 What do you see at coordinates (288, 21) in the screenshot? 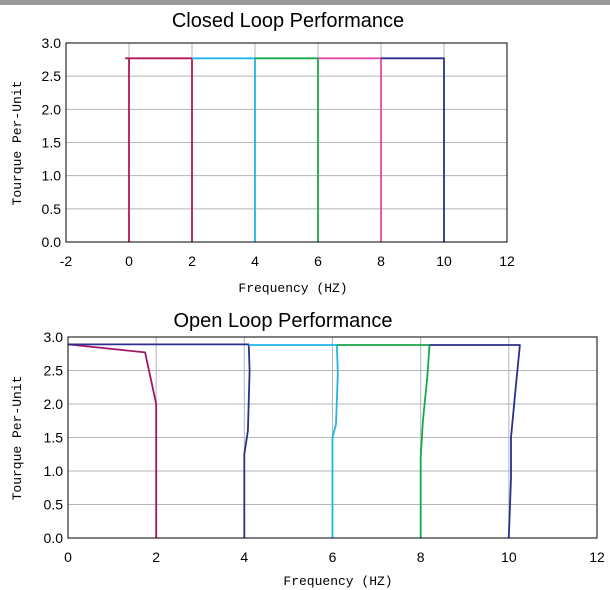
I see `chart-title: Closed Loop Performance` at bounding box center [288, 21].